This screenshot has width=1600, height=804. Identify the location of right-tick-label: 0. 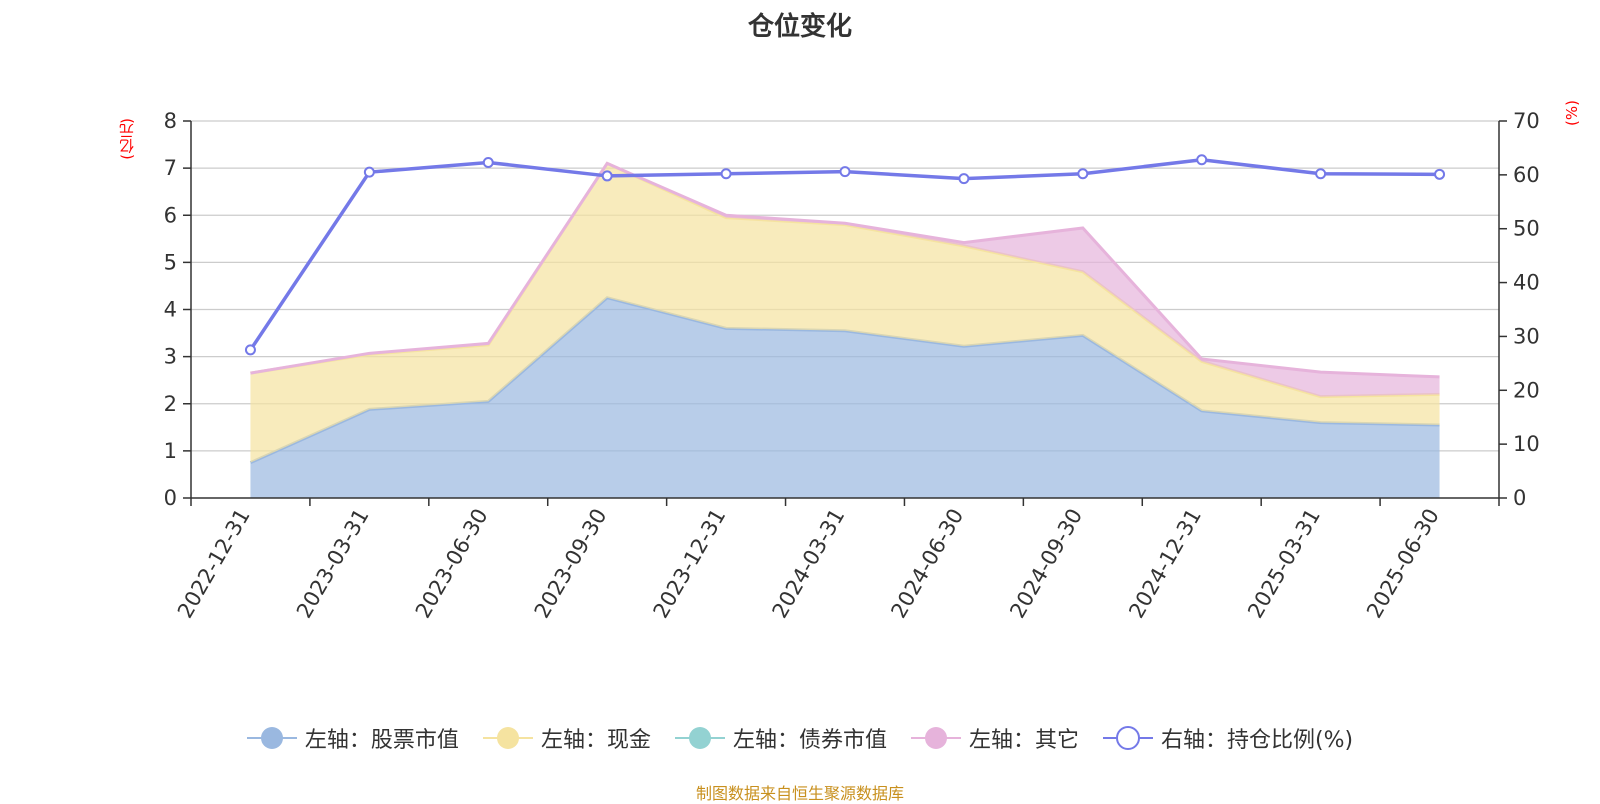
(1519, 498).